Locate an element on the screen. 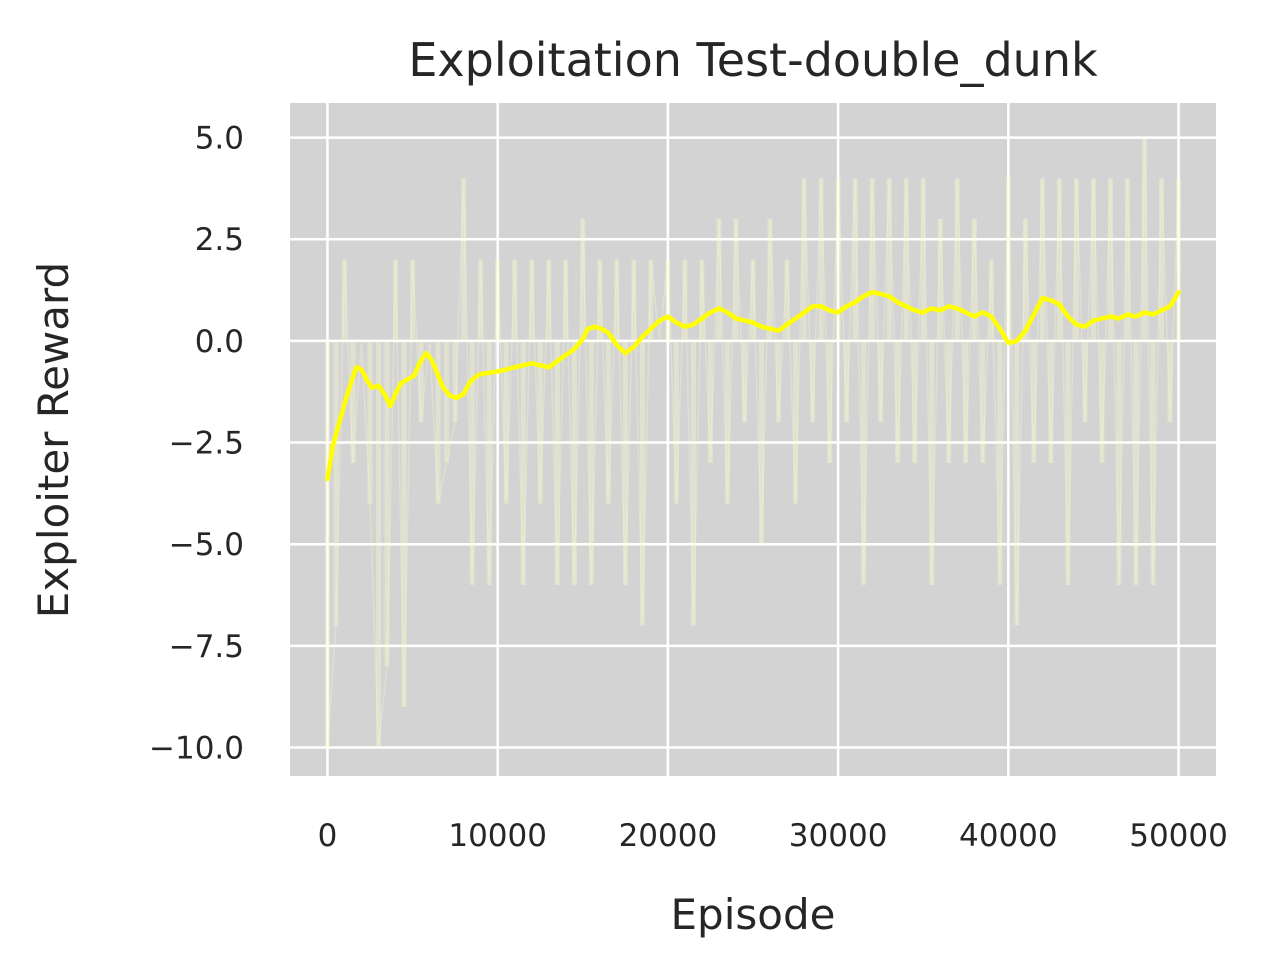  x-tick-label: 30000 is located at coordinates (838, 836).